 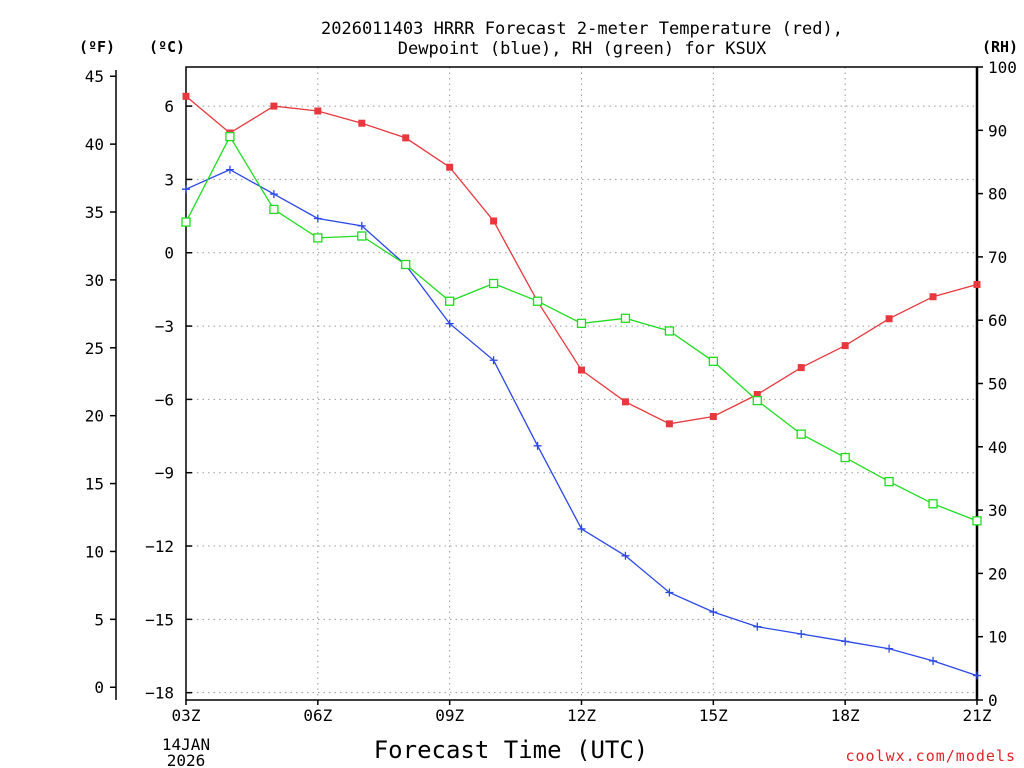 I want to click on fahrenheit-tick-label: 20, so click(x=94, y=416).